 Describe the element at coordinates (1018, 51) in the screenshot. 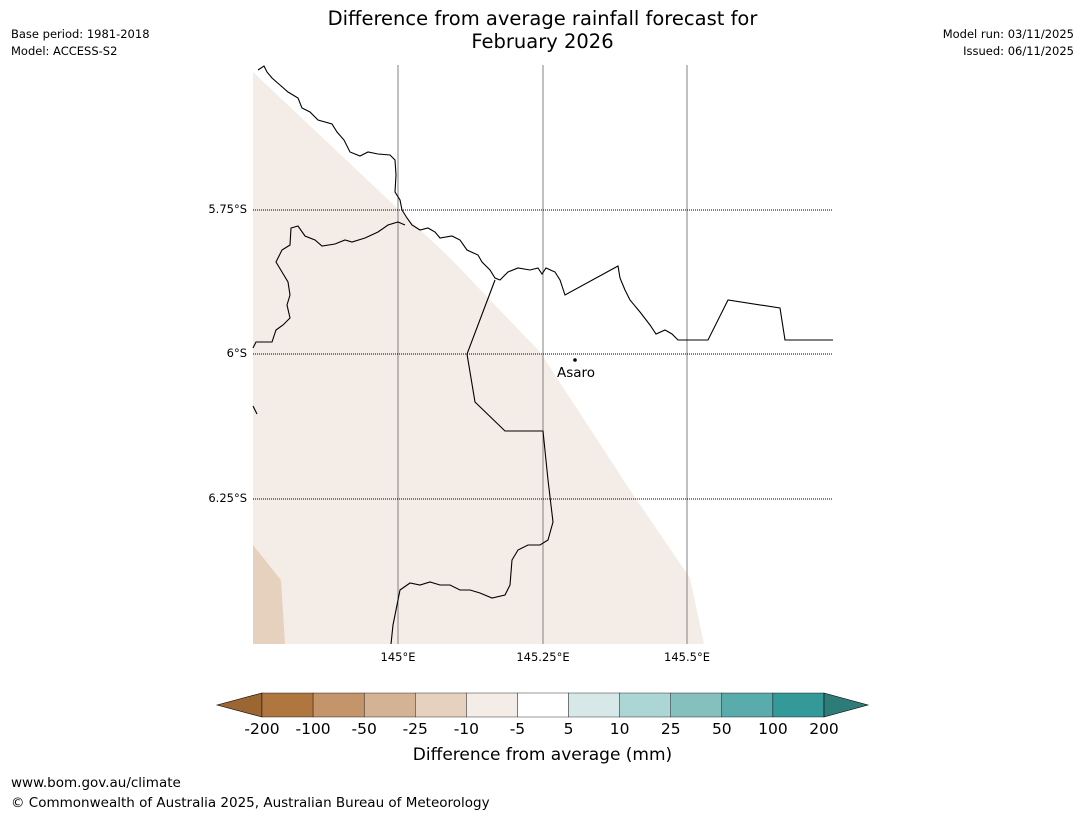

I see `issued-text: Issued: 06/11/2025` at that location.